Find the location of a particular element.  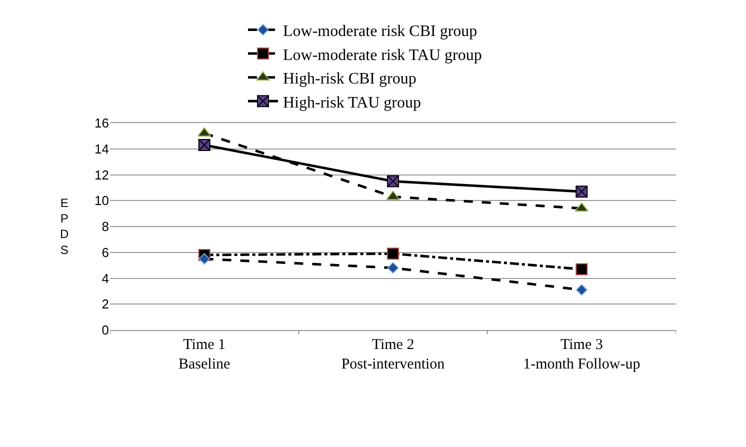

y-tick-label: 0 is located at coordinates (105, 330).